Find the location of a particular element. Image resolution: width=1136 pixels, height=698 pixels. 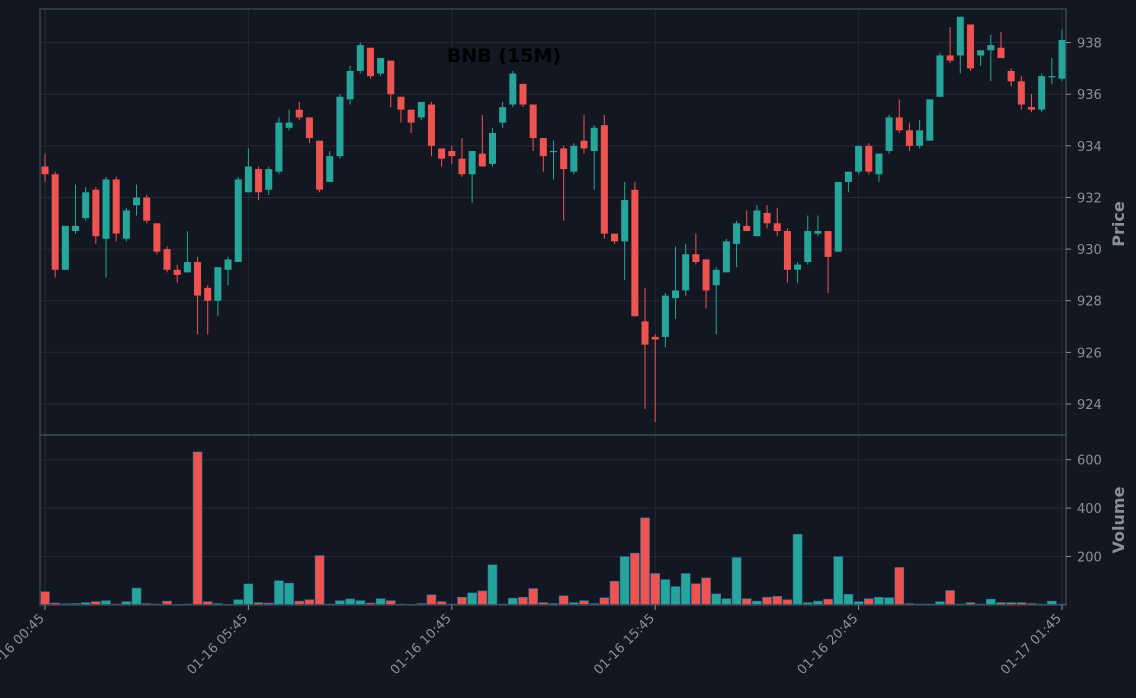

price-tick-label: 926 is located at coordinates (1089, 353).